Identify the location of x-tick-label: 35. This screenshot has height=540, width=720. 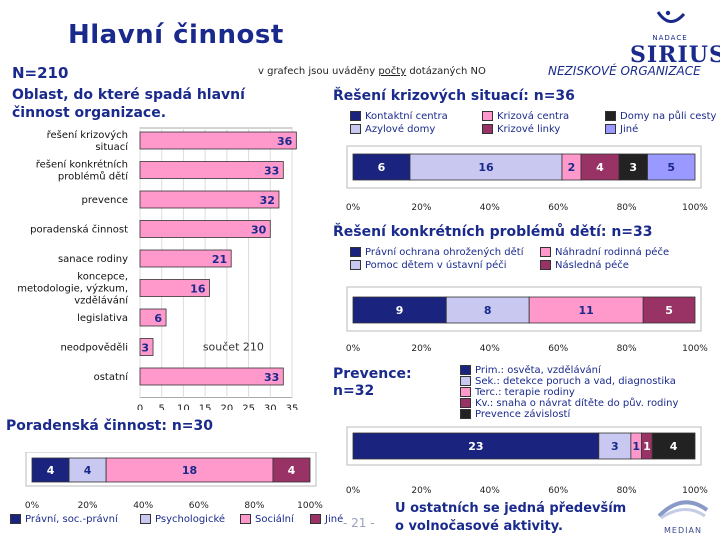
(292, 407).